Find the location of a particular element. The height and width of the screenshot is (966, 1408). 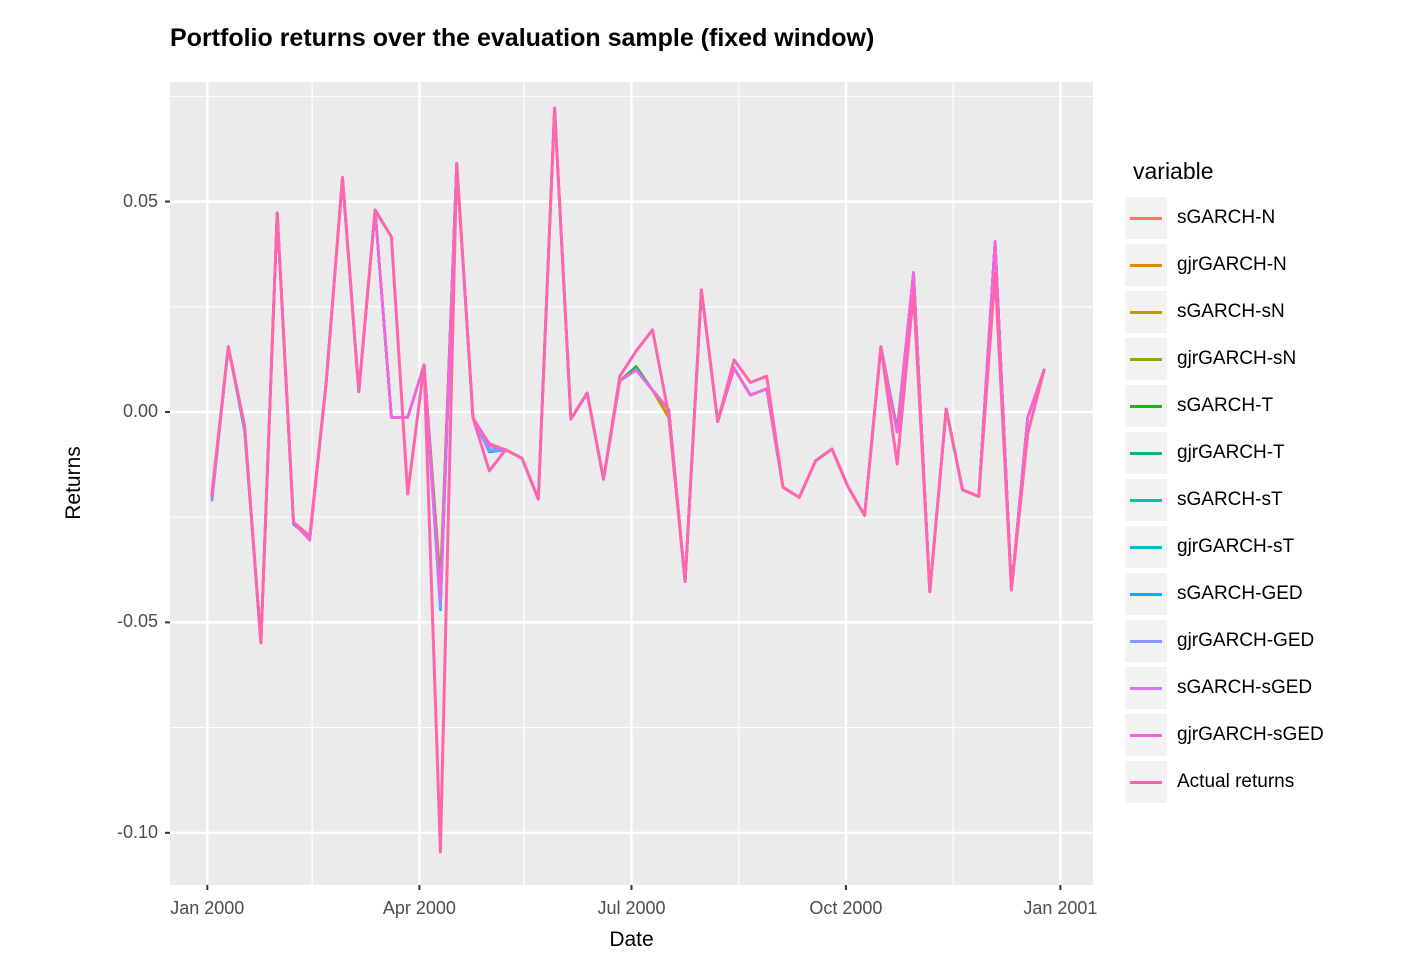

x-axis-title-text: Date is located at coordinates (631, 939).